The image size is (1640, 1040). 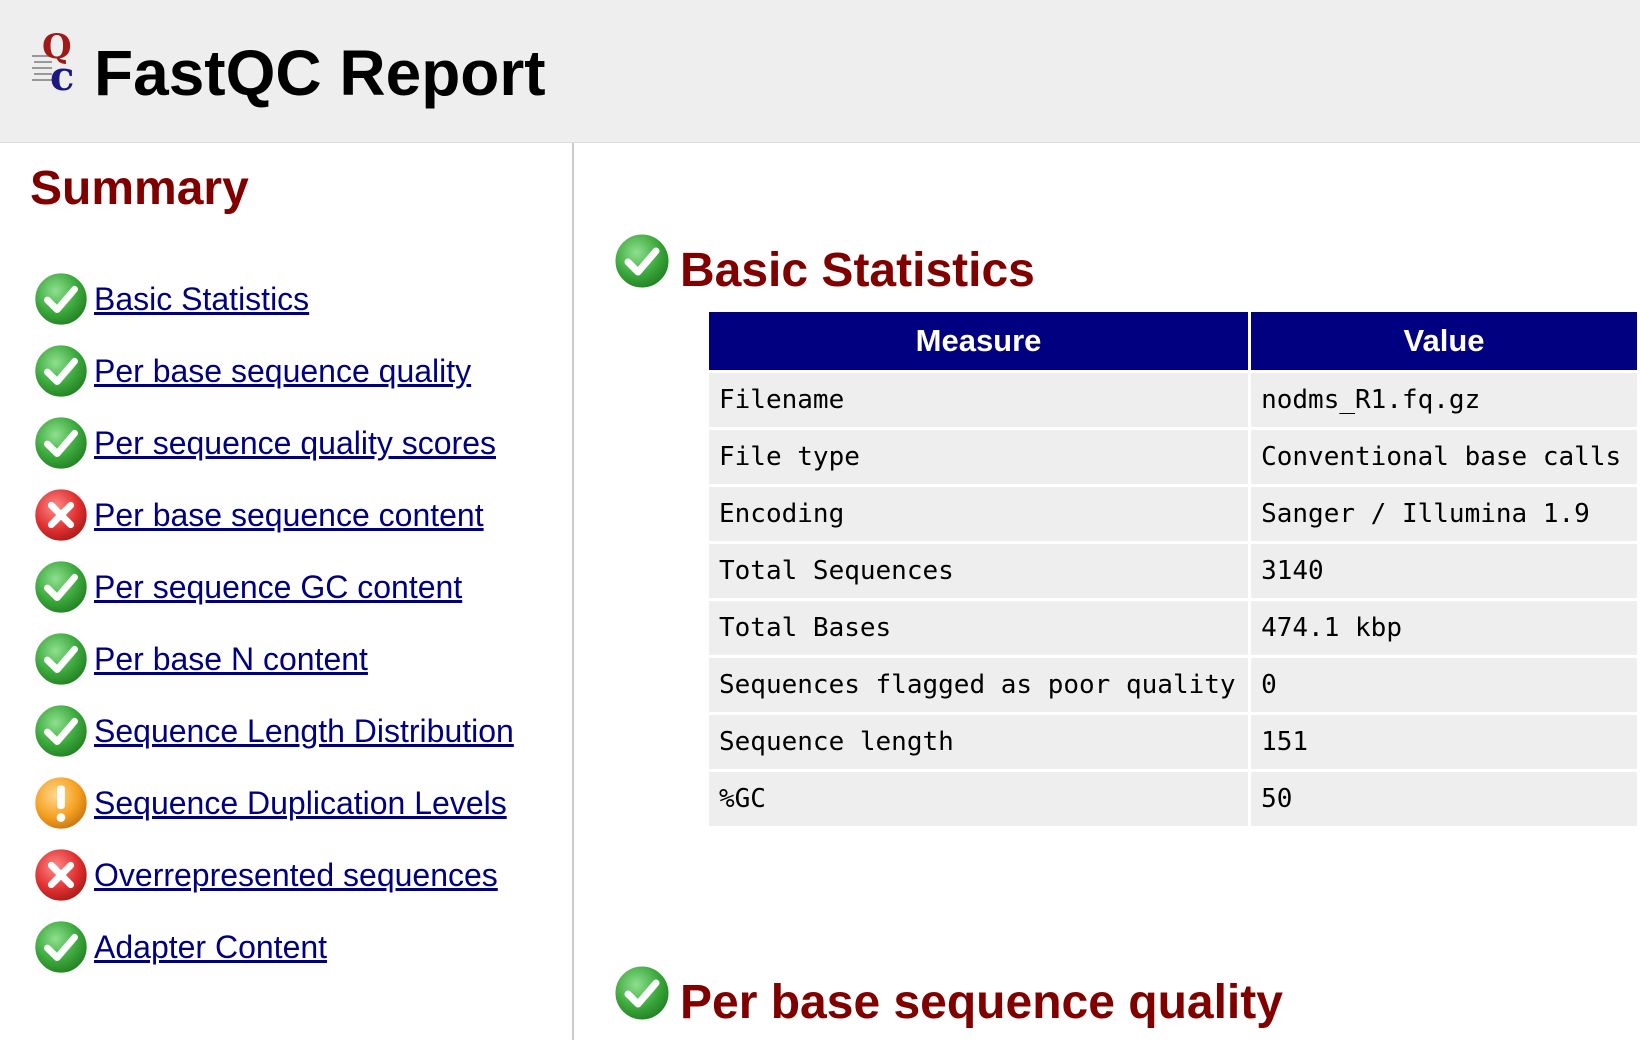 I want to click on report-header: Q c FastQC Report, so click(x=820, y=71).